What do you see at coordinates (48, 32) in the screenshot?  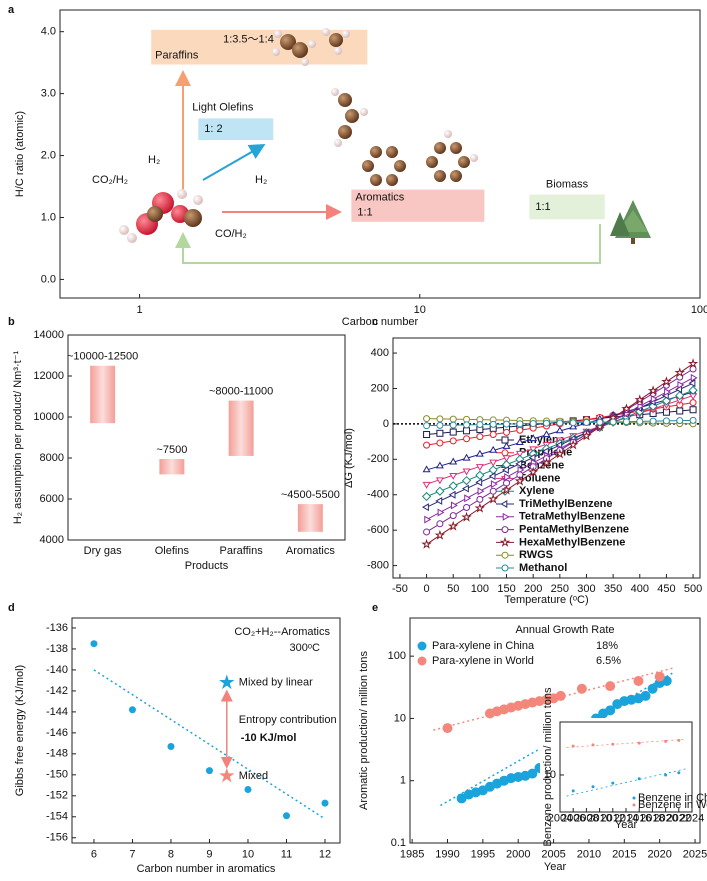 I see `y-tick-label: 4.0` at bounding box center [48, 32].